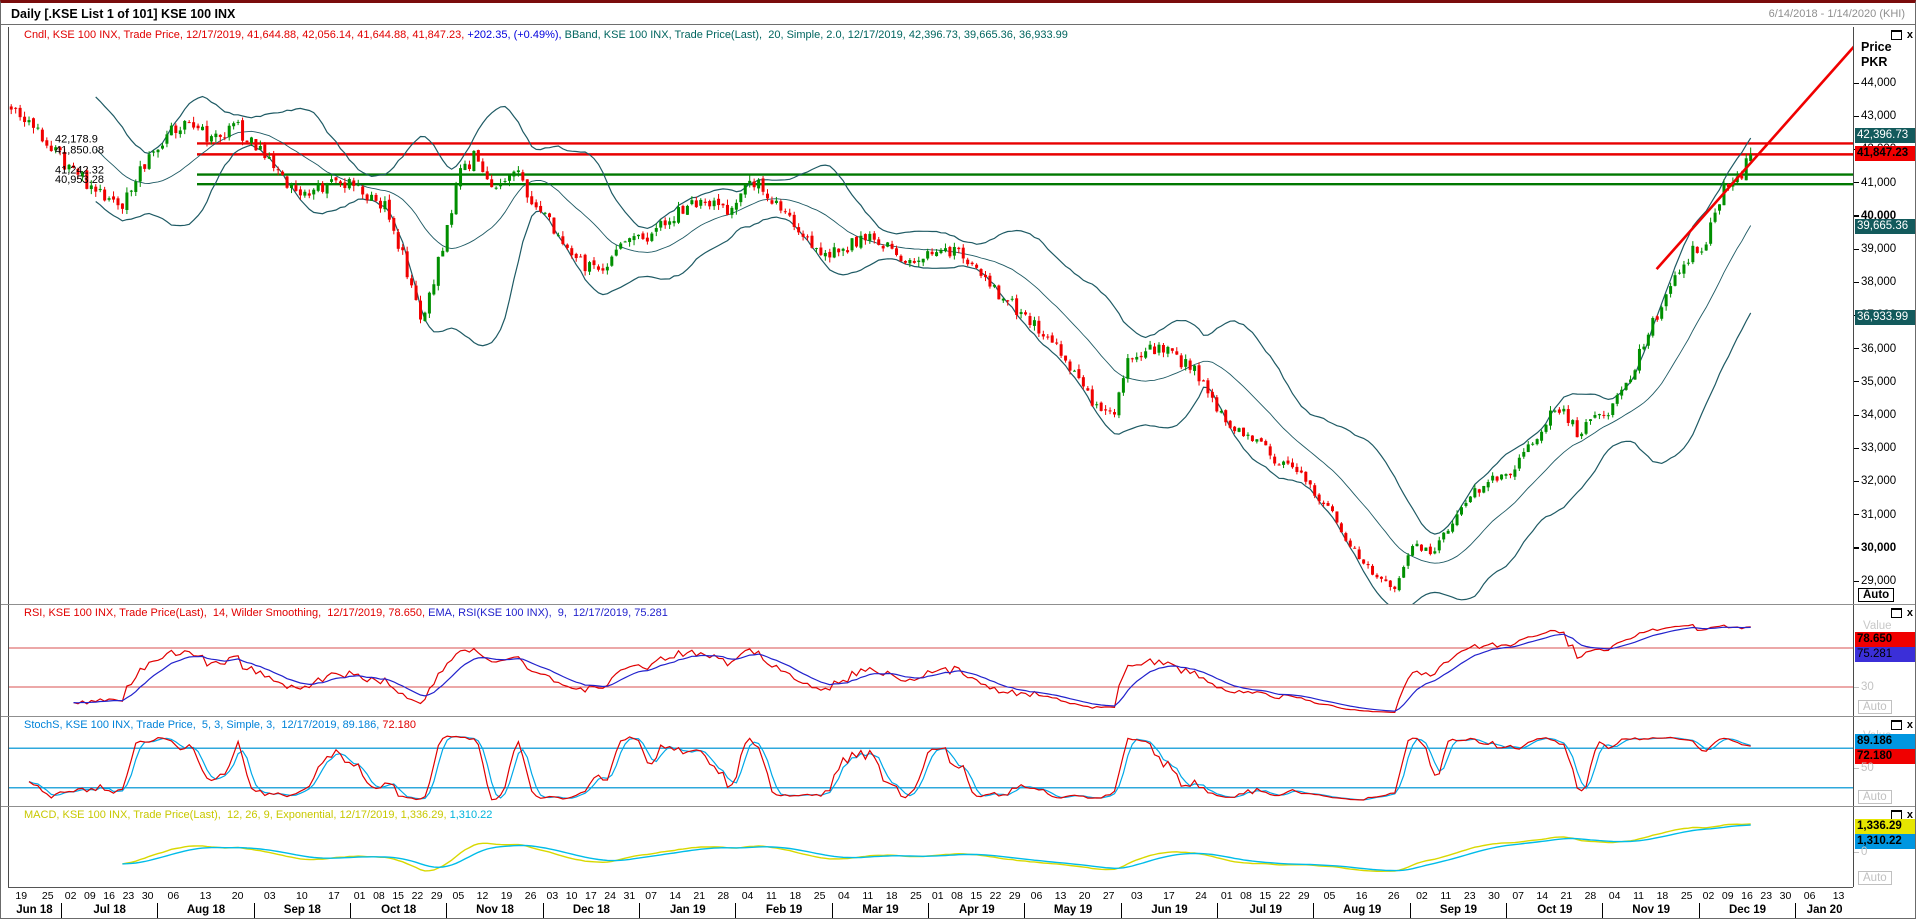 The image size is (1916, 919). I want to click on month-cell: 19 25 Jun 18, so click(34, 903).